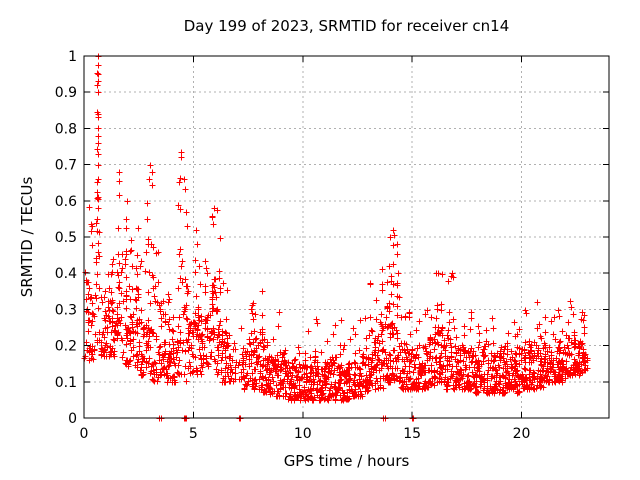  What do you see at coordinates (84, 434) in the screenshot?
I see `x-tick-label: 0` at bounding box center [84, 434].